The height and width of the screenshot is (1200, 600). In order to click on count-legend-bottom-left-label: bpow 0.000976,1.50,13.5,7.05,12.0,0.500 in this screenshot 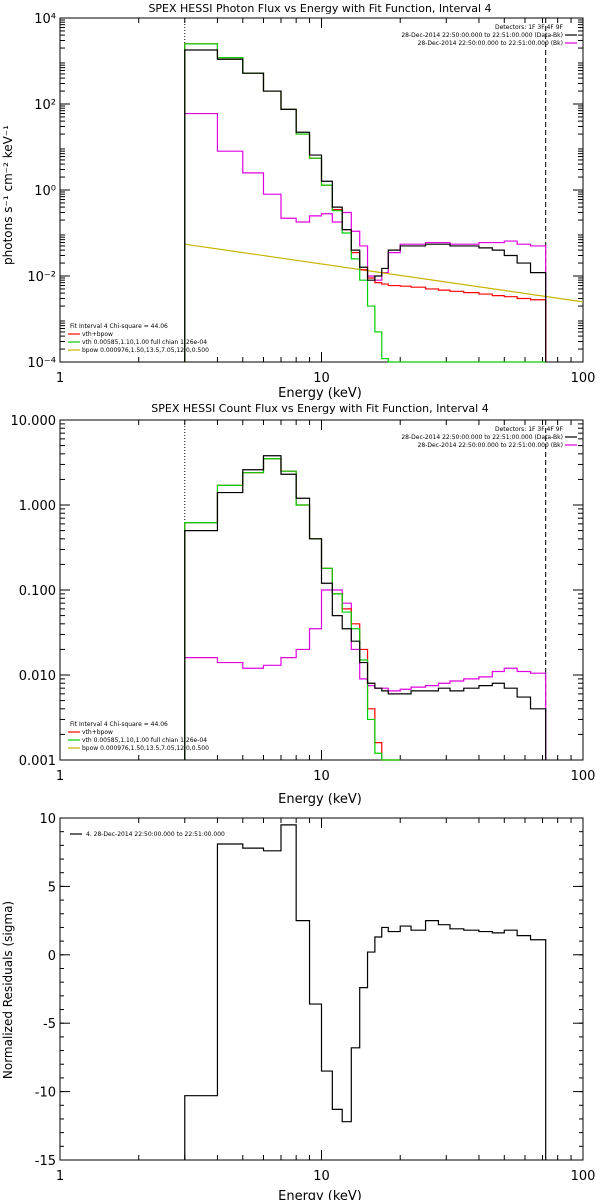, I will do `click(145, 748)`.